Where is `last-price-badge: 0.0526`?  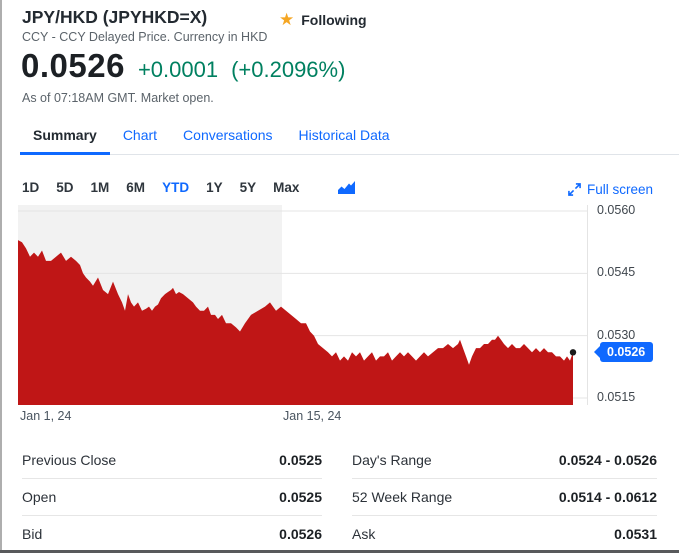 last-price-badge: 0.0526 is located at coordinates (623, 352).